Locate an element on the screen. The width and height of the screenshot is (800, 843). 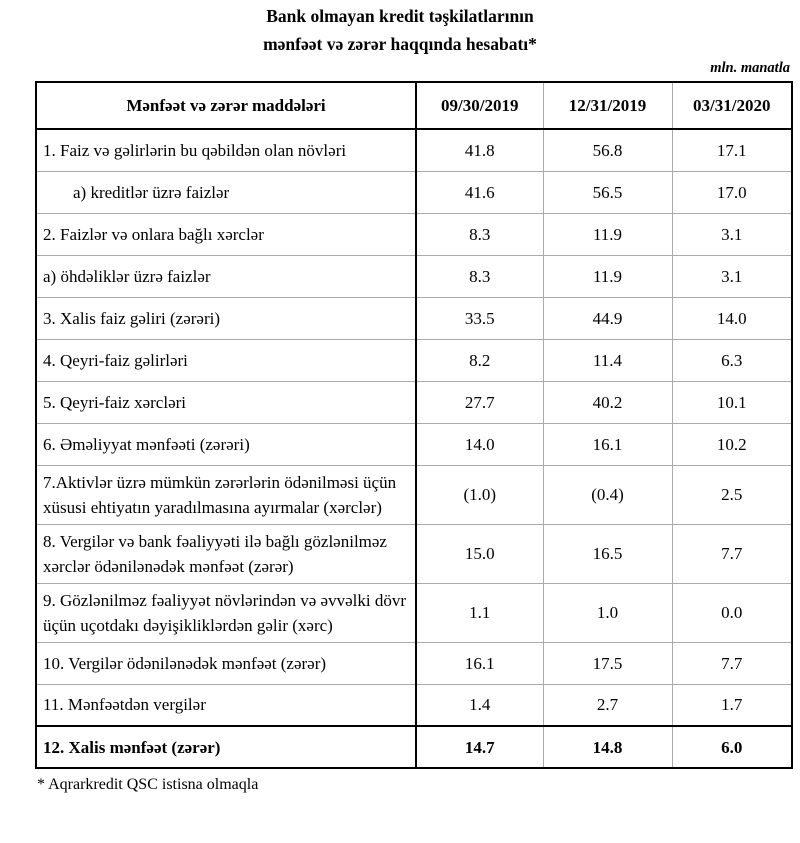
row-label: 5. Qeyri-faiz xərcləri is located at coordinates (226, 402).